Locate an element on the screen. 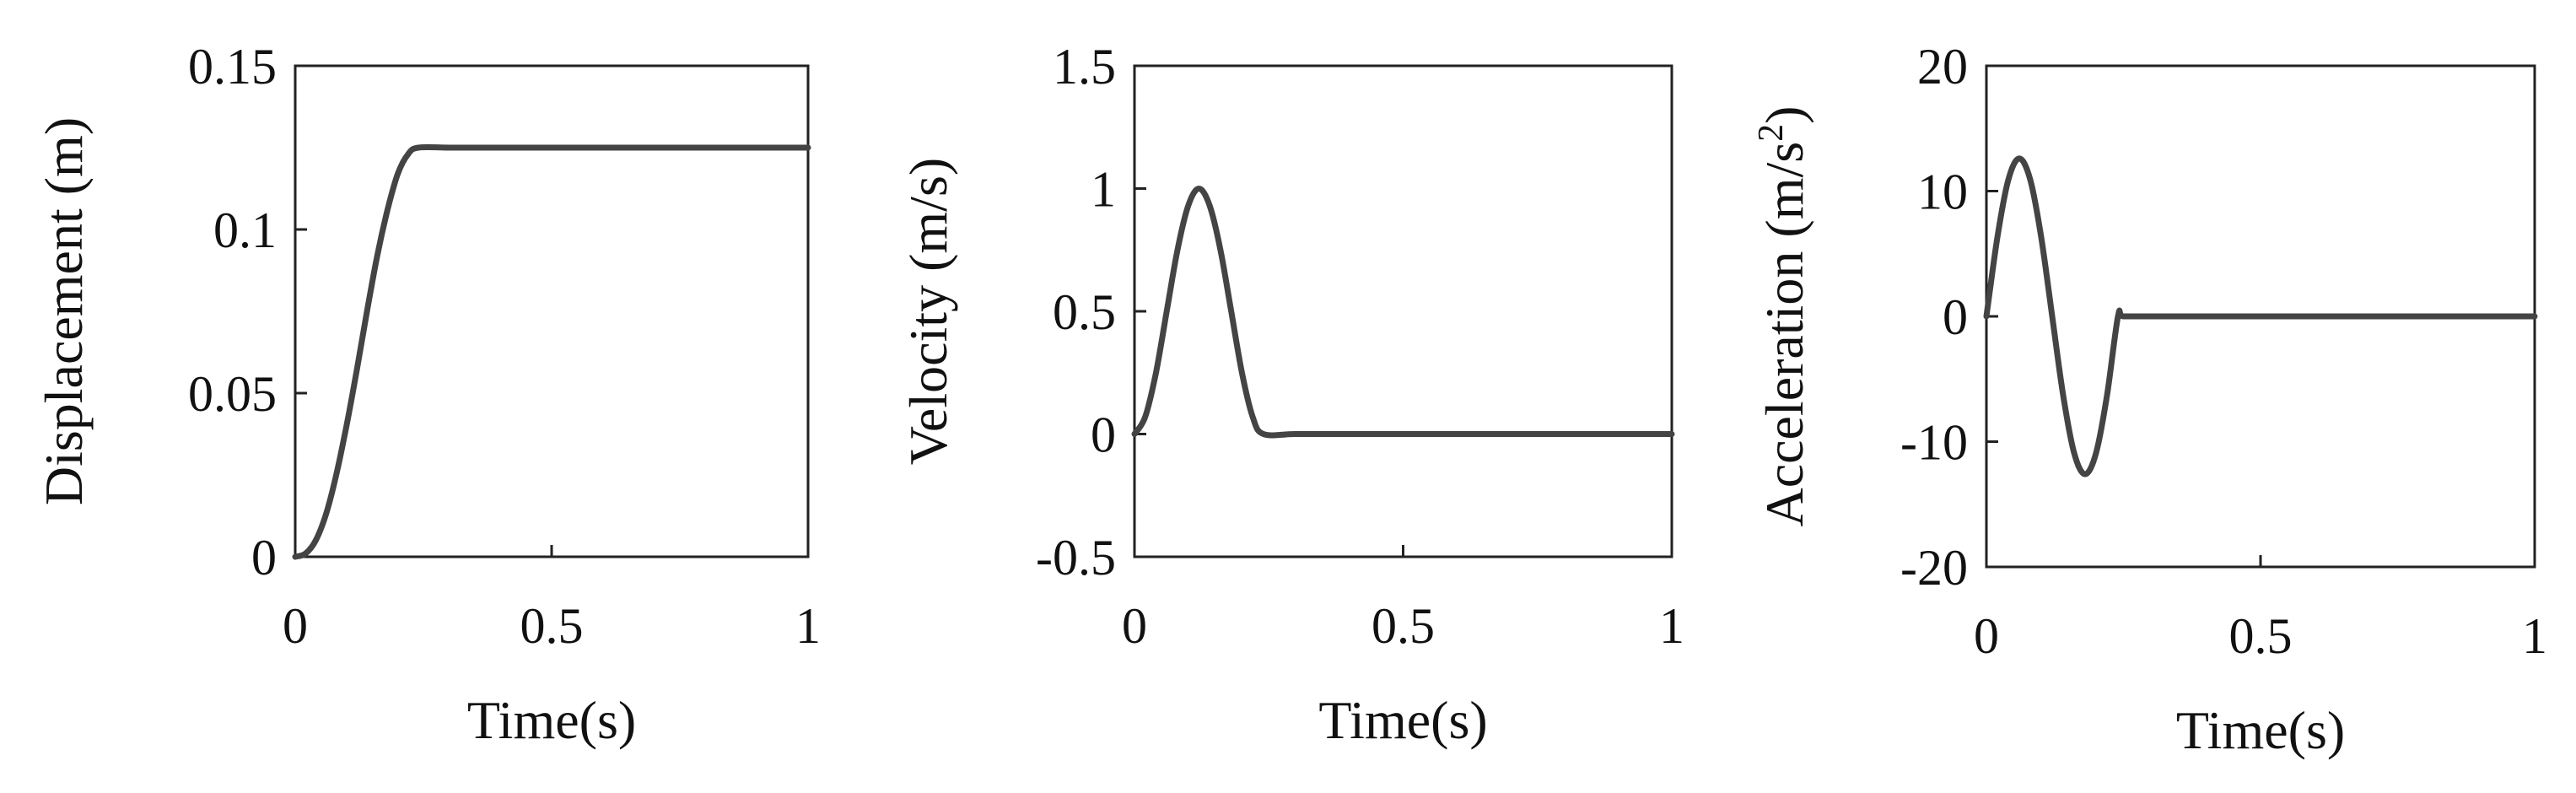  y-tick-label: 1 is located at coordinates (1103, 190).